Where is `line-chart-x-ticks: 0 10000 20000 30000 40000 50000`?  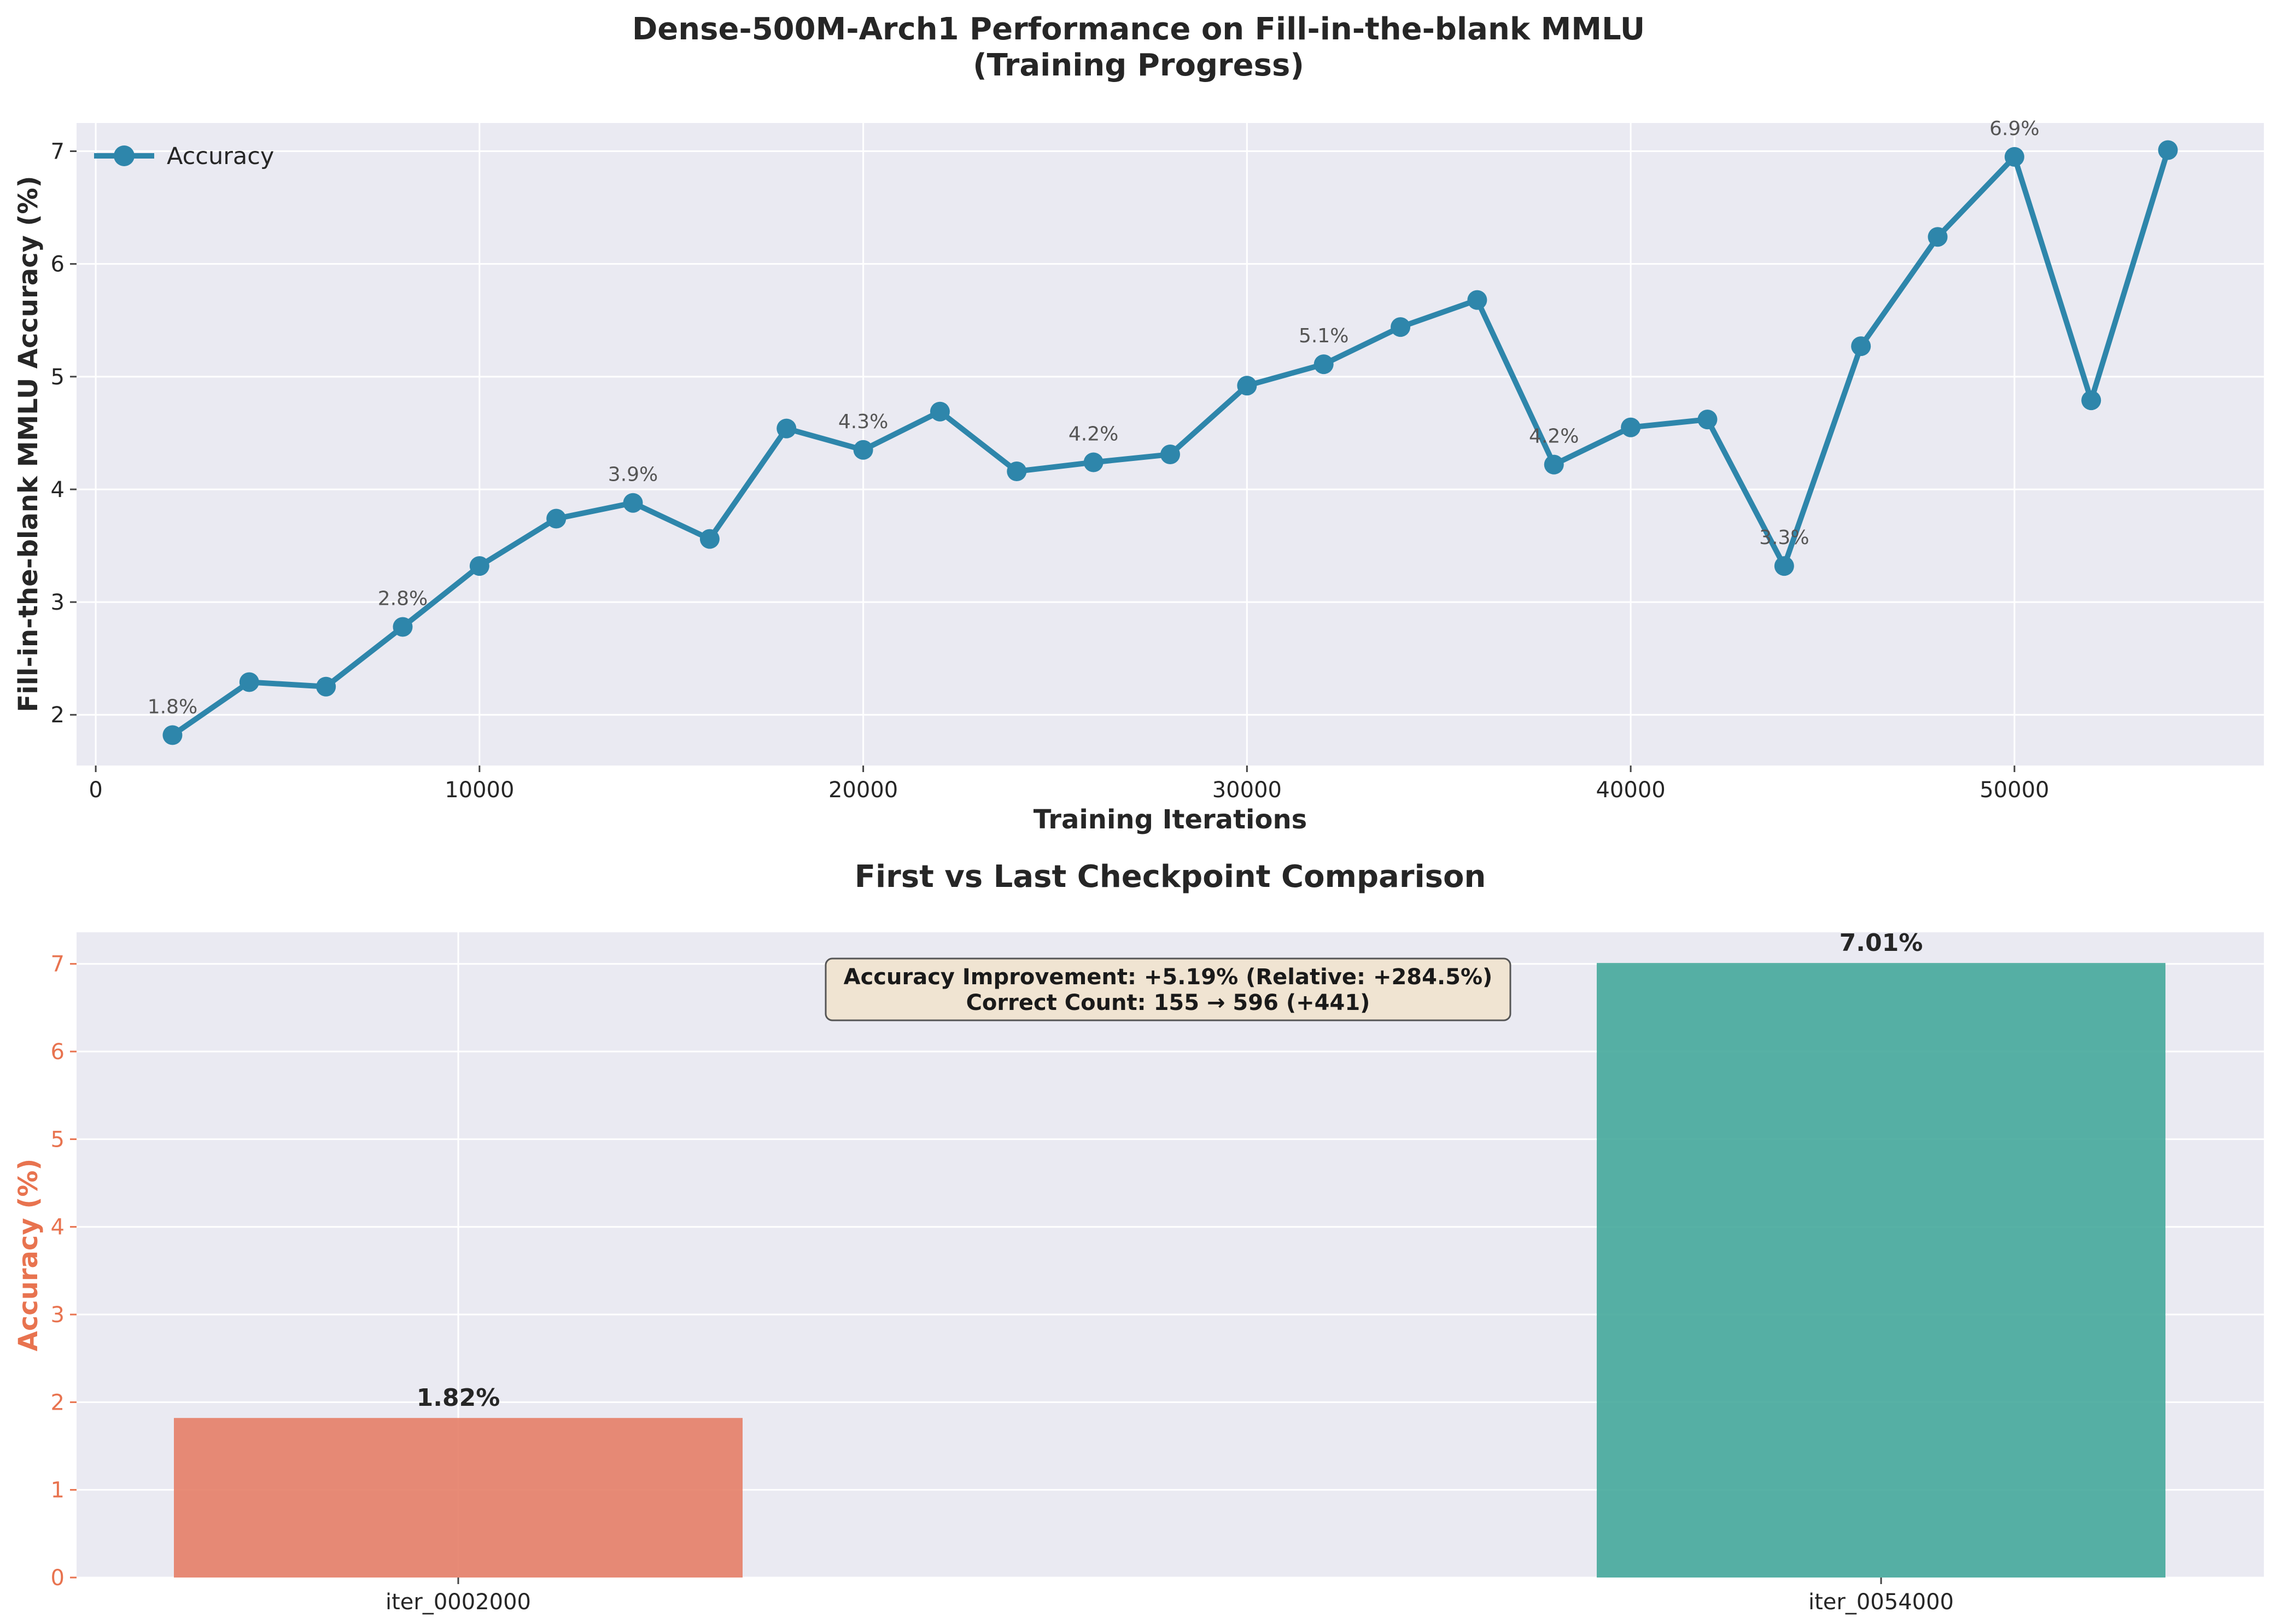 line-chart-x-ticks: 0 10000 20000 30000 40000 50000 is located at coordinates (1069, 784).